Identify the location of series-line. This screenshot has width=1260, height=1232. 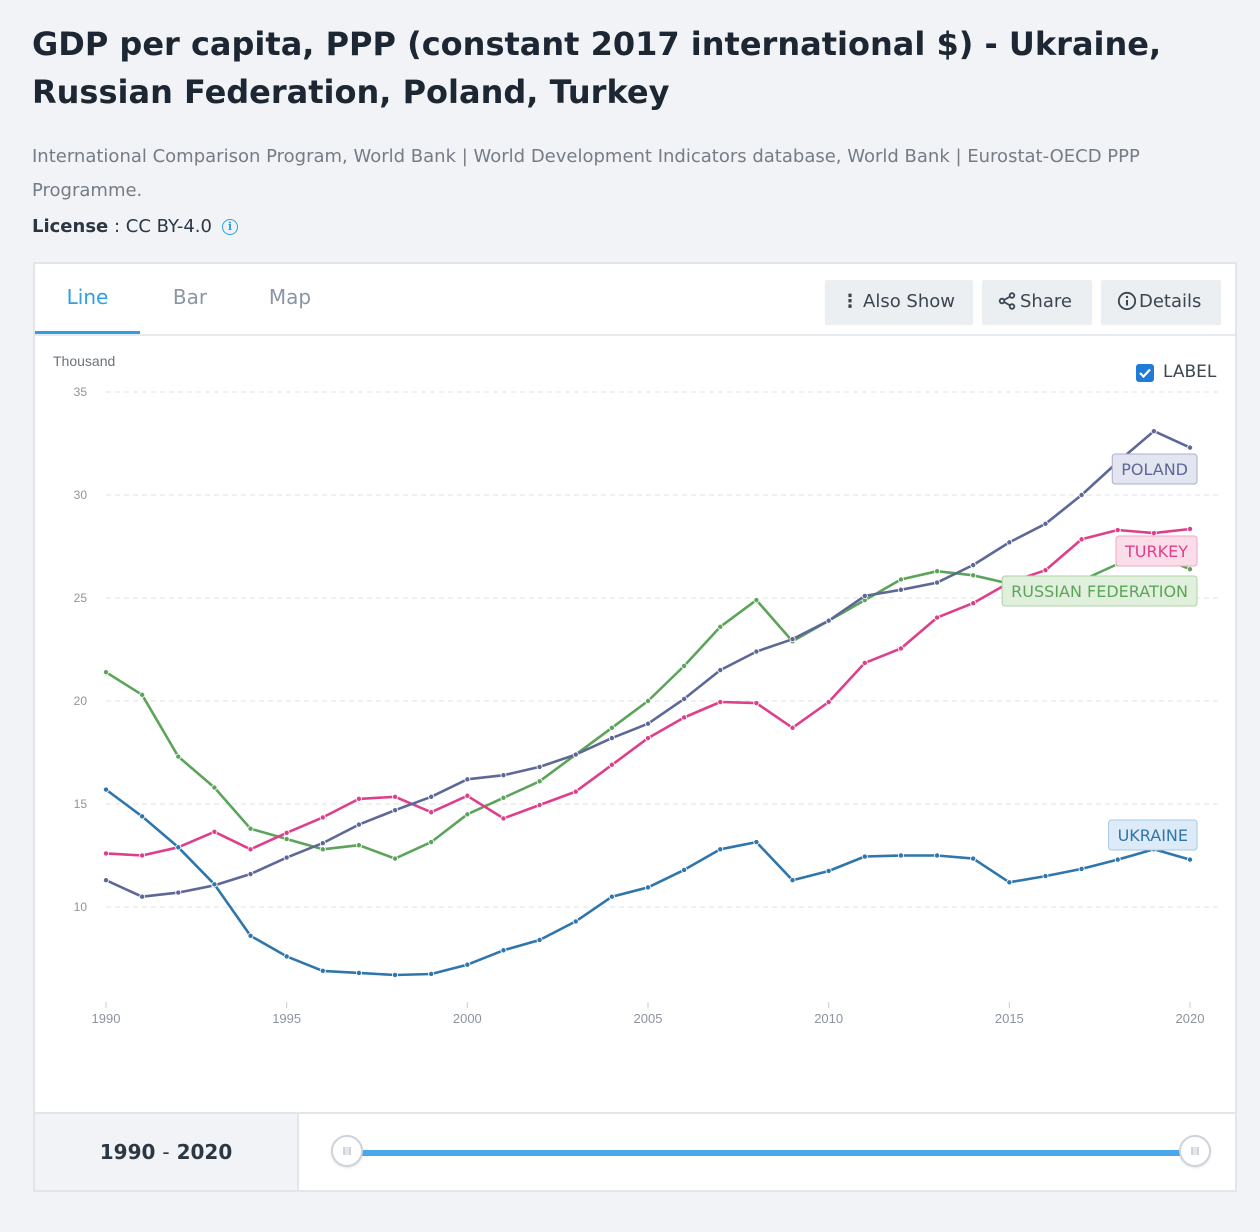
(648, 882).